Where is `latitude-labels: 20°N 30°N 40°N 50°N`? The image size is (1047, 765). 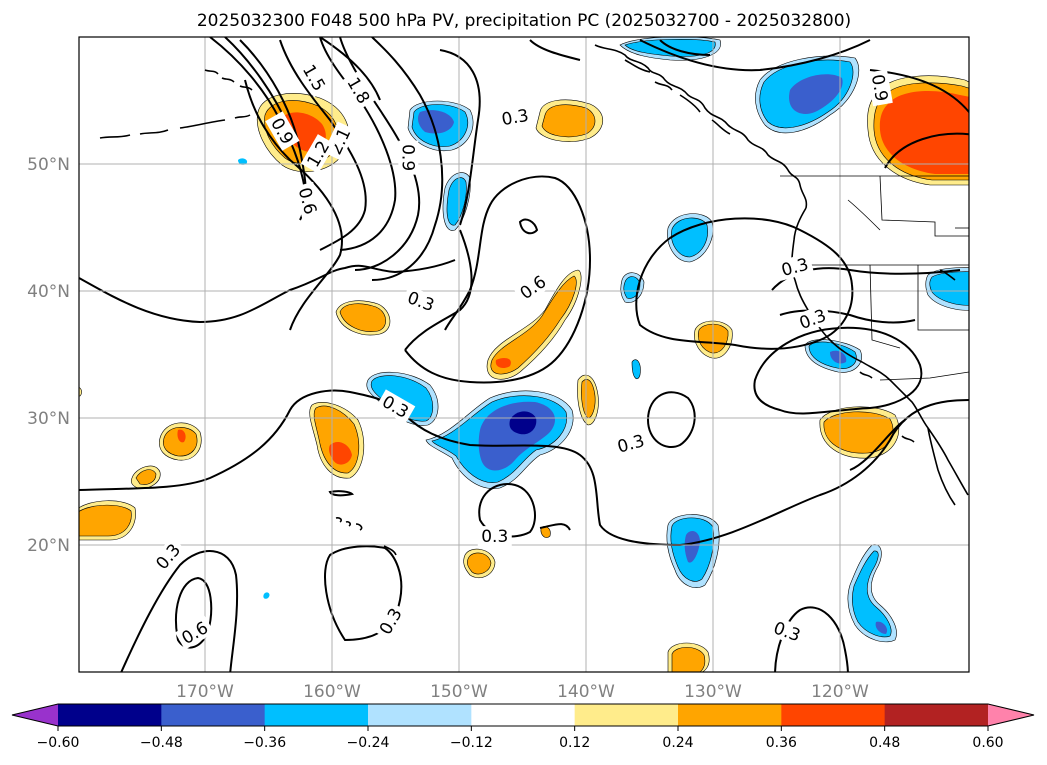
latitude-labels: 20°N 30°N 40°N 50°N is located at coordinates (48, 355).